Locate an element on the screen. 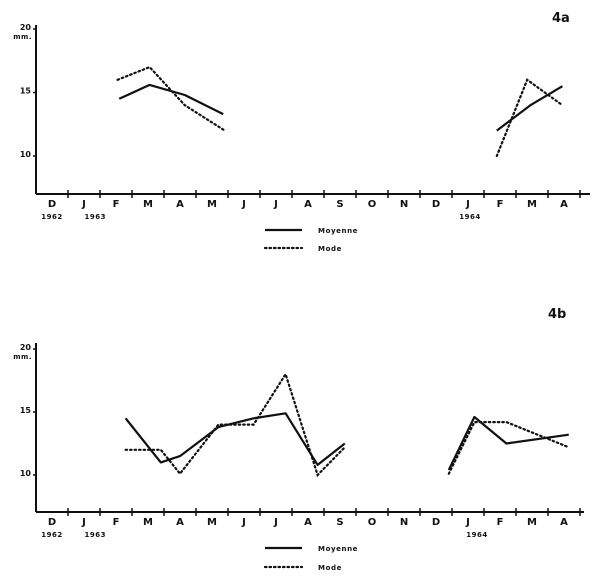  chart-title: 4a is located at coordinates (561, 18).